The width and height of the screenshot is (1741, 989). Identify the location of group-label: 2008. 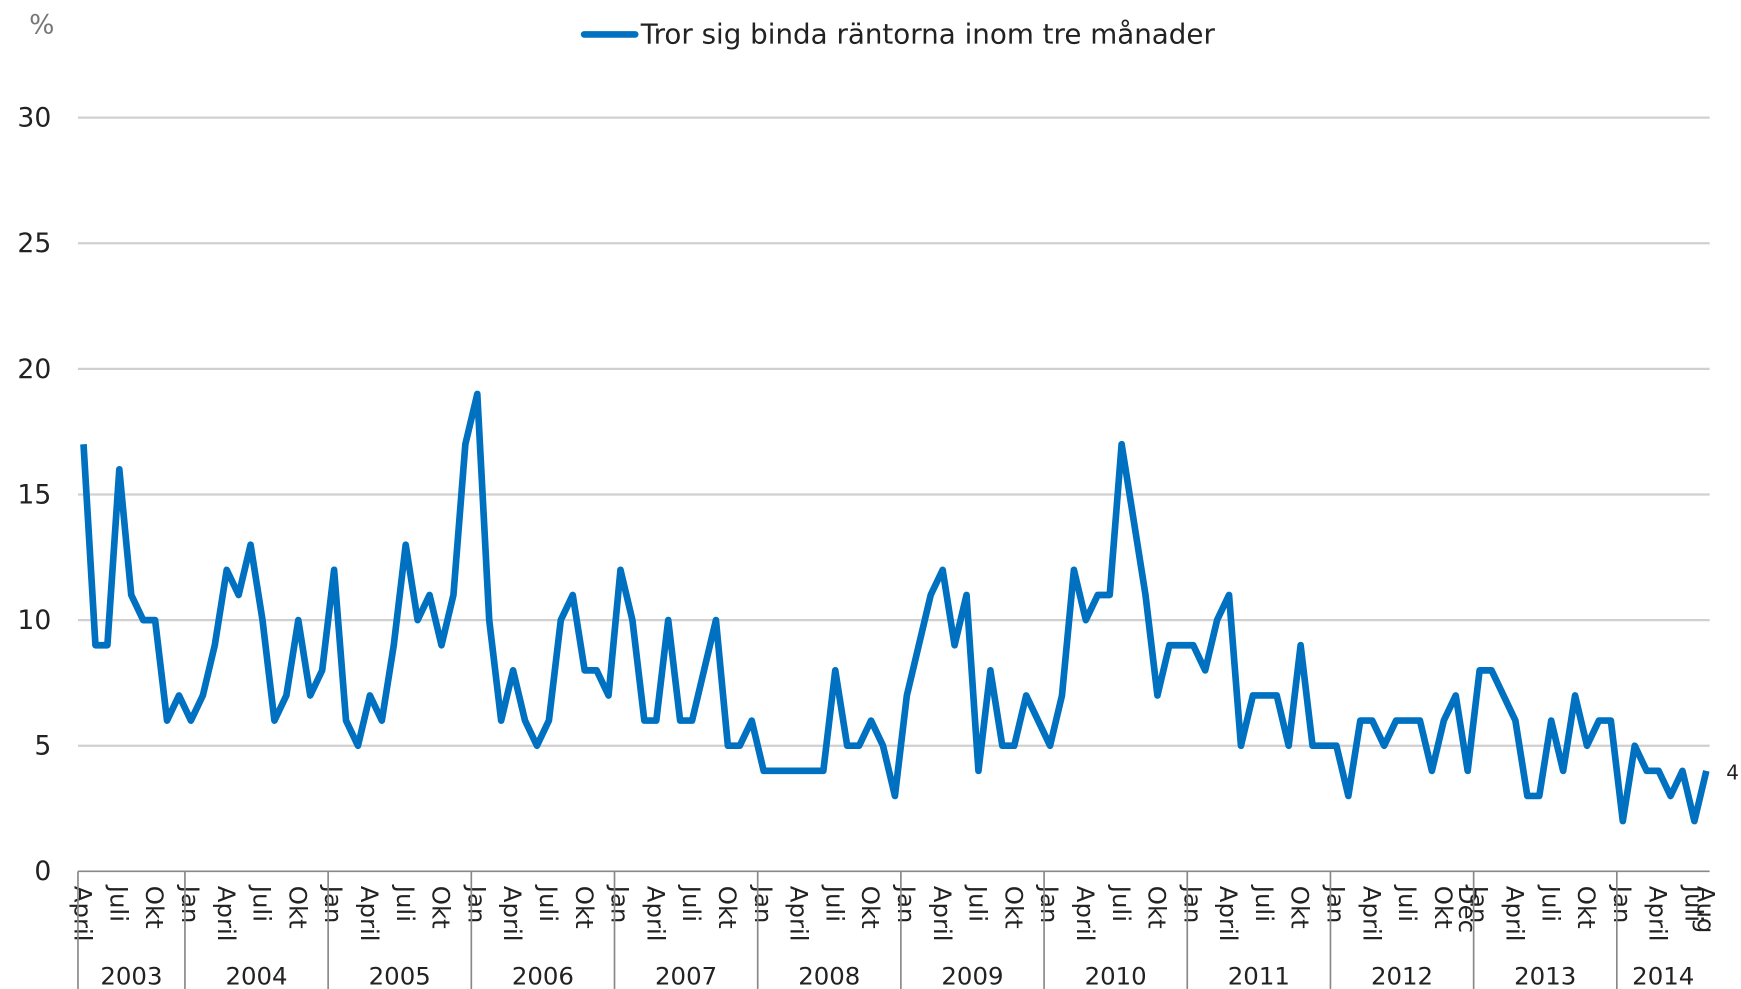
(829, 975).